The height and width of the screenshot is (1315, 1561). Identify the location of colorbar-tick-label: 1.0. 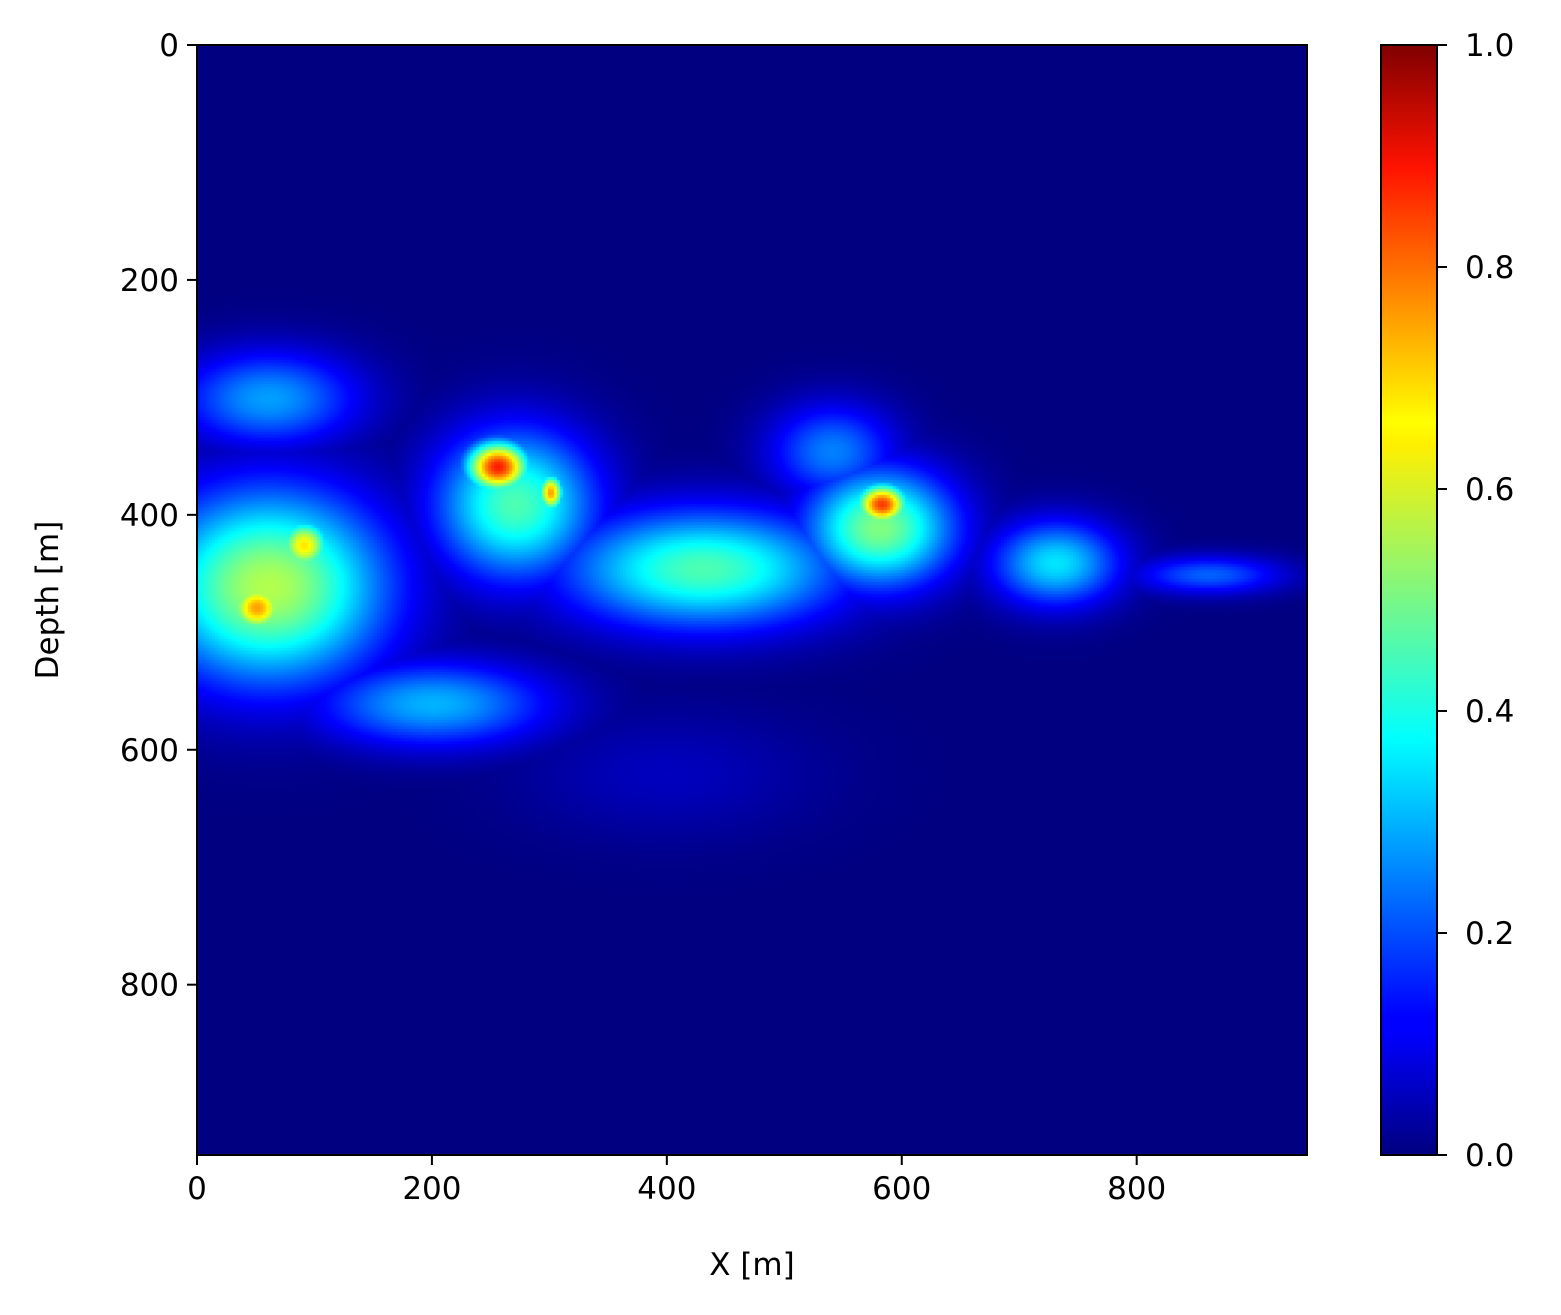
(1489, 46).